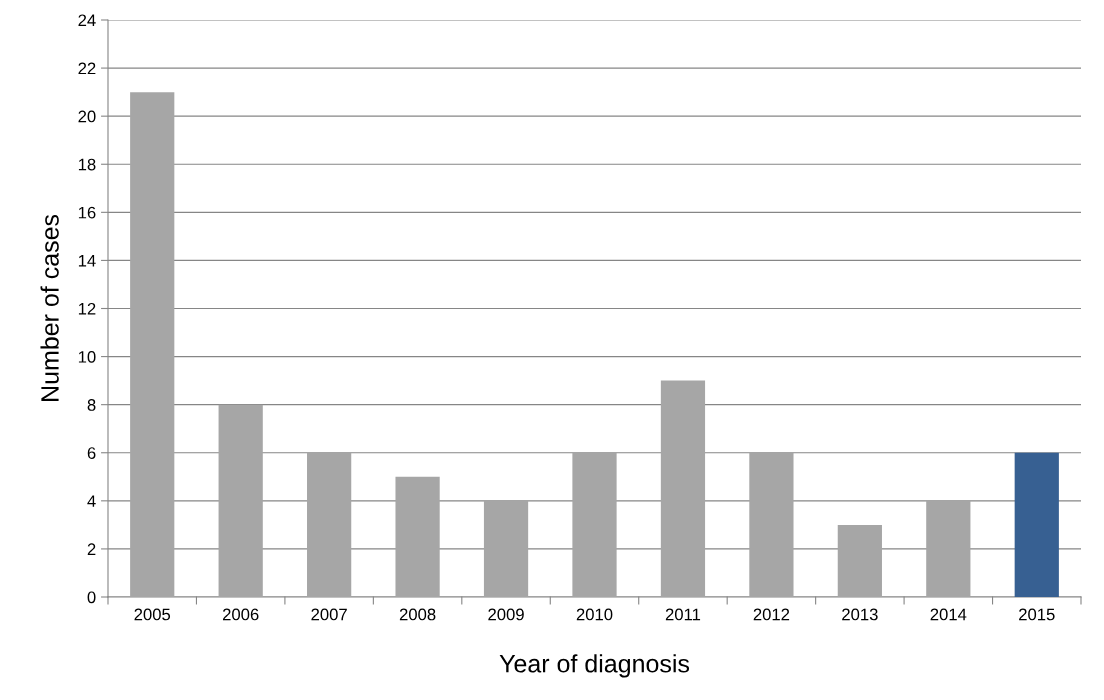 The height and width of the screenshot is (700, 1104). I want to click on y-tick-label: 24, so click(87, 20).